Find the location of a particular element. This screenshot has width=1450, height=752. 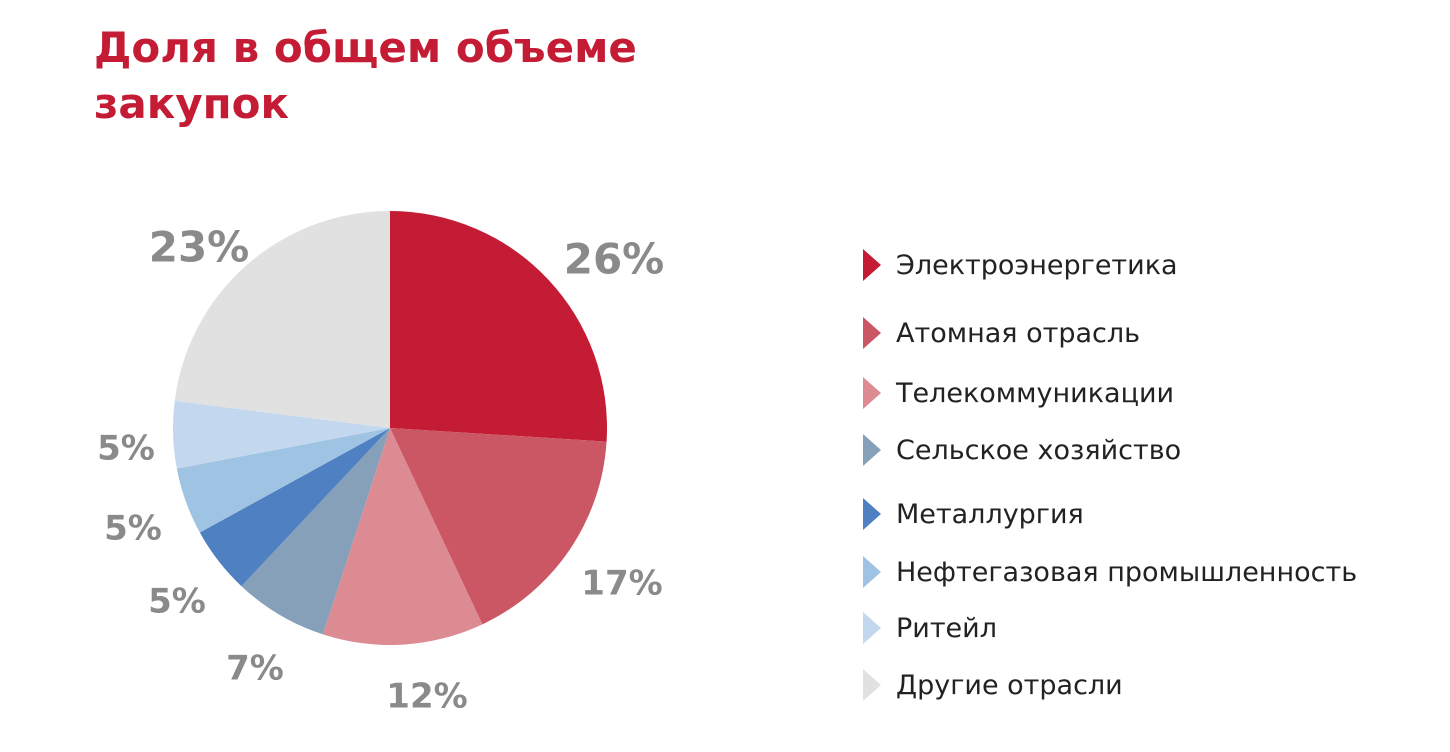

slice-percent-label: 12% is located at coordinates (426, 697).